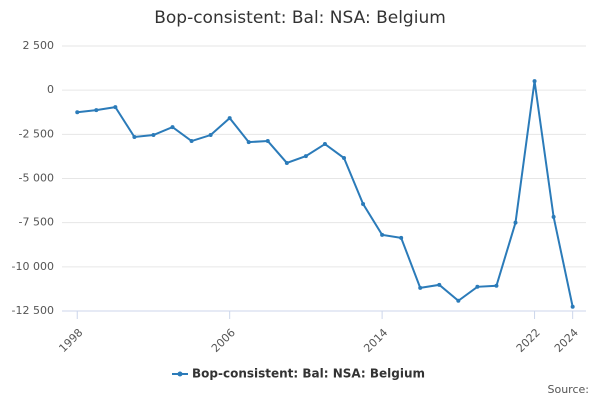 The height and width of the screenshot is (400, 600). What do you see at coordinates (39, 45) in the screenshot?
I see `y-tick-label: 2 500` at bounding box center [39, 45].